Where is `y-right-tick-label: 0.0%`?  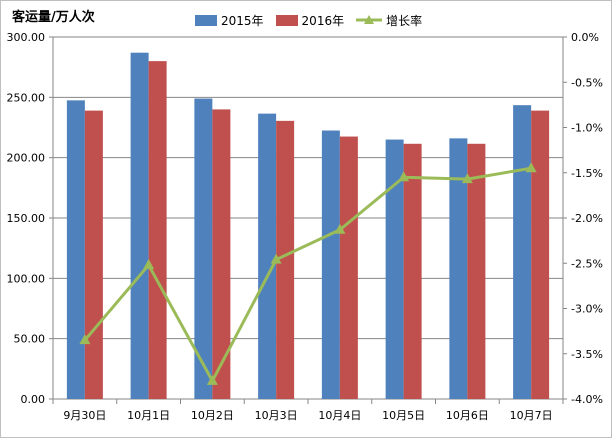
y-right-tick-label: 0.0% is located at coordinates (585, 37).